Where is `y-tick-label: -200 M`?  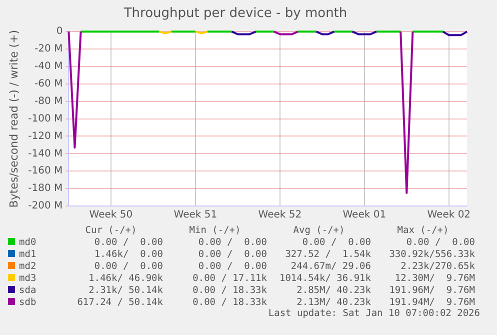 y-tick-label: -200 M is located at coordinates (45, 206).